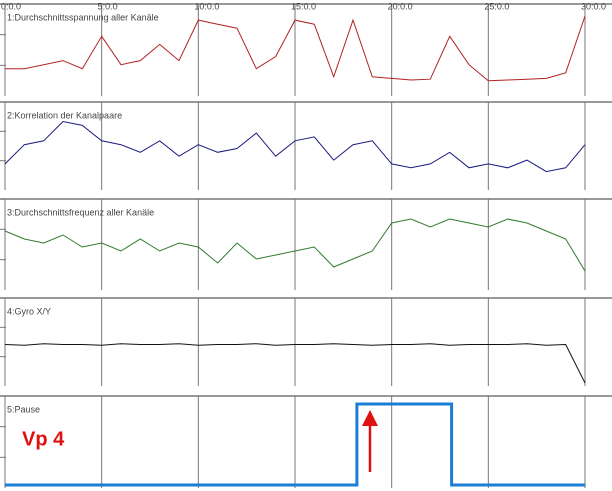 This screenshot has height=491, width=612. What do you see at coordinates (303, 6) in the screenshot?
I see `x-tick-label: 15:0.0` at bounding box center [303, 6].